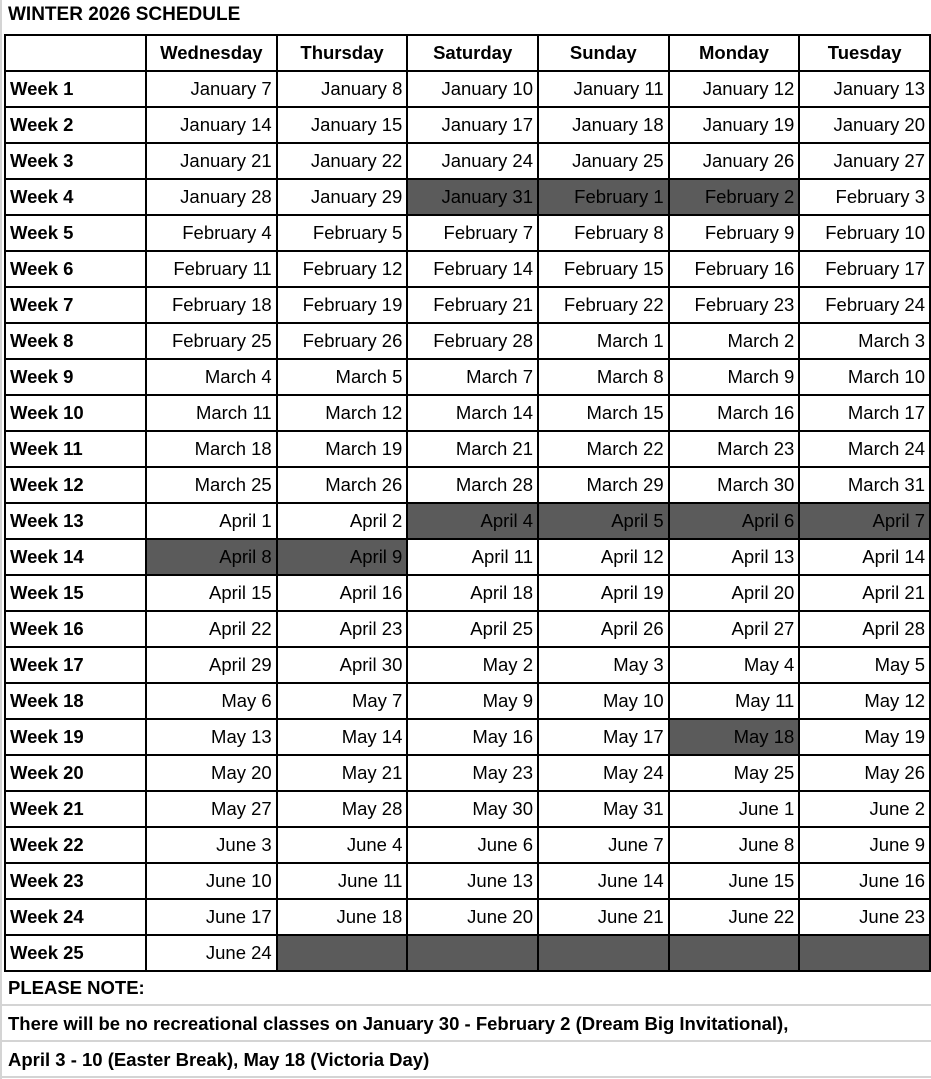  What do you see at coordinates (734, 233) in the screenshot?
I see `date-cell: February 9` at bounding box center [734, 233].